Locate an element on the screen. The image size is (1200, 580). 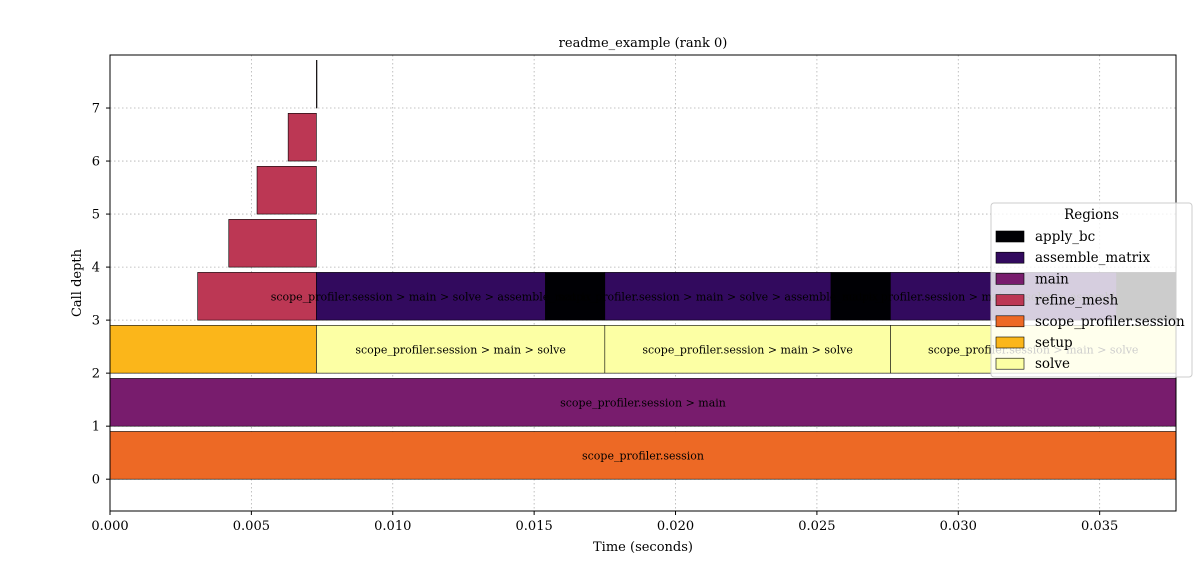
legend-entry-label: assemble_matrix is located at coordinates (1092, 258).